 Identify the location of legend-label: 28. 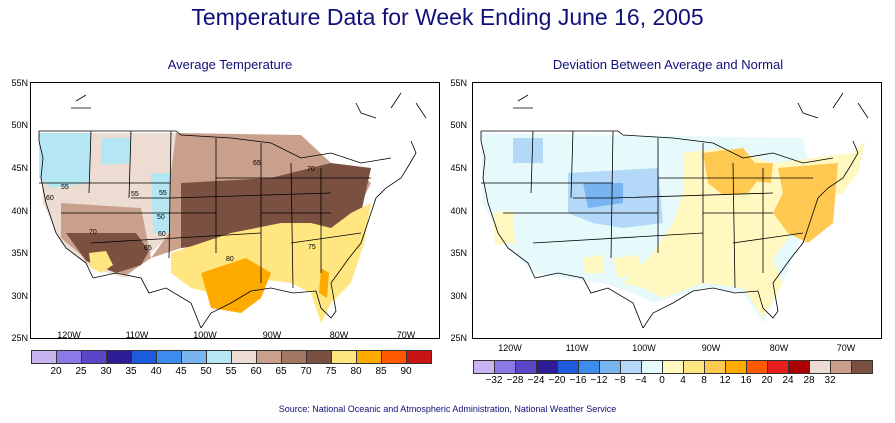
(809, 380).